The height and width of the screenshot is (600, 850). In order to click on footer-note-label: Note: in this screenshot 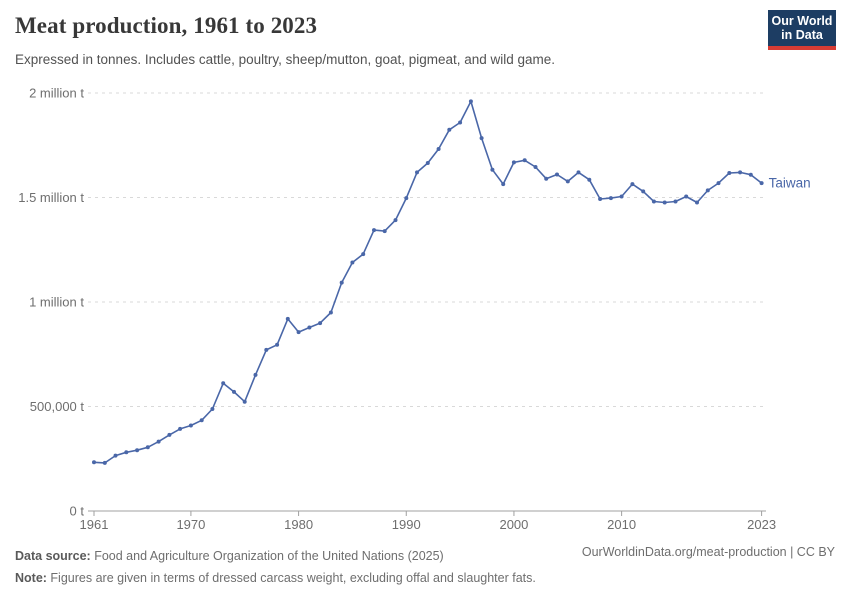, I will do `click(31, 578)`.